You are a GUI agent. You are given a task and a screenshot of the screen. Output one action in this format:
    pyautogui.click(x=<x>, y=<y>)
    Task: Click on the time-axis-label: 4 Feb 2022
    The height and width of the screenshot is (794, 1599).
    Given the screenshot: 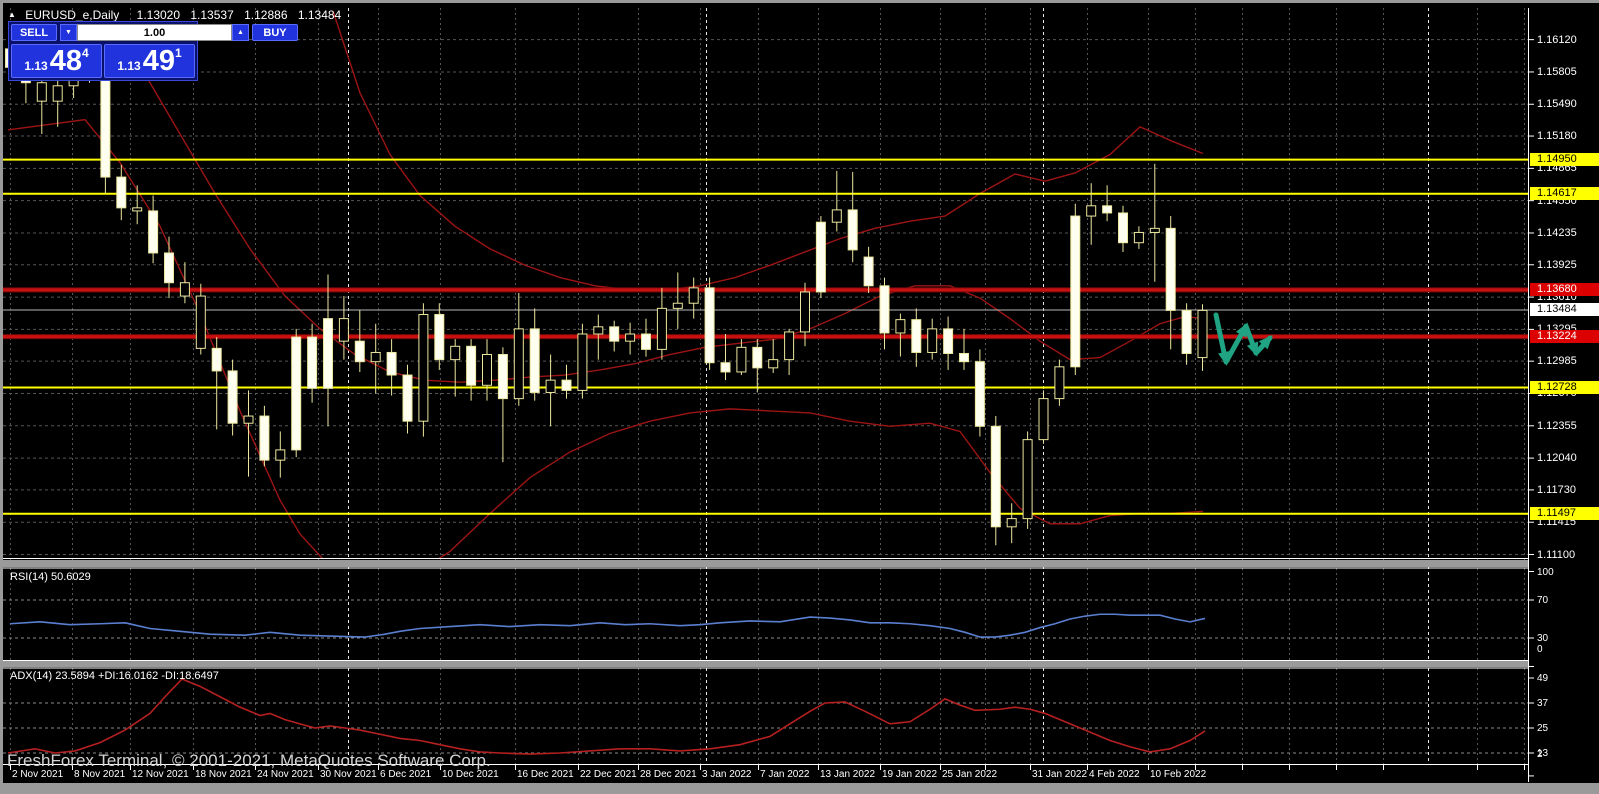 What is the action you would take?
    pyautogui.click(x=1114, y=774)
    